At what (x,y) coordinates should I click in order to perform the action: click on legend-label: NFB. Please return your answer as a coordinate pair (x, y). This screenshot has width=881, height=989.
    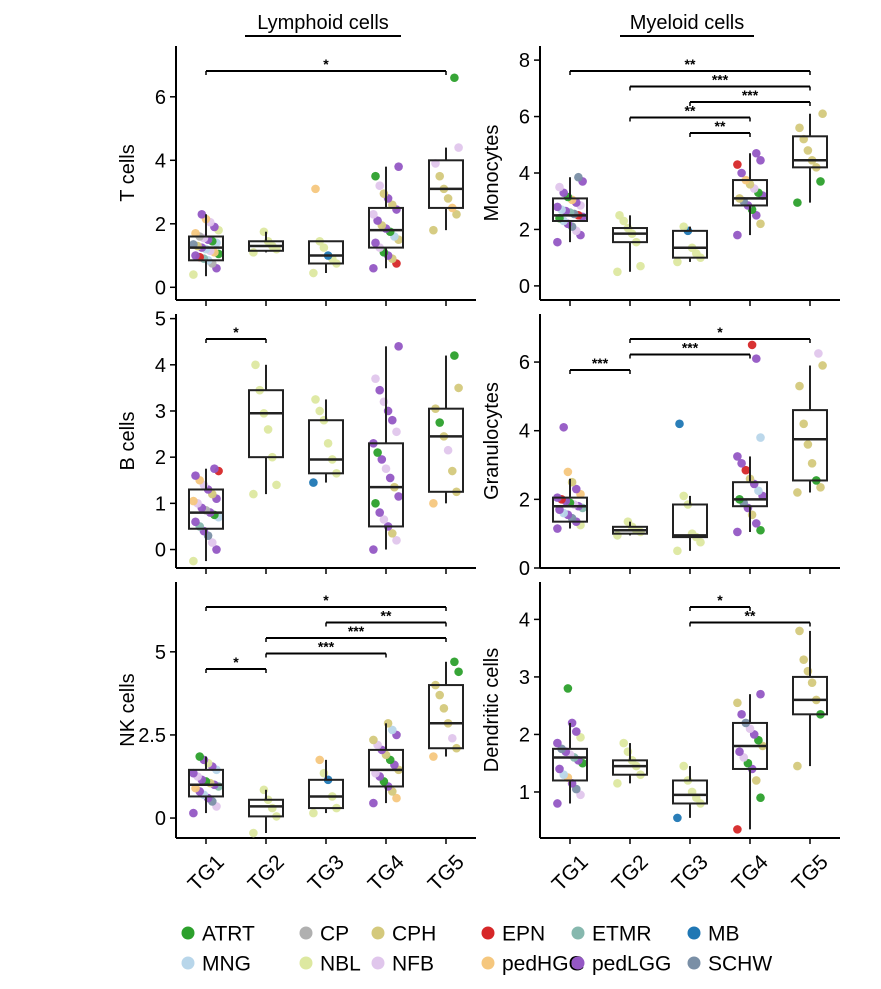
    Looking at the image, I should click on (413, 964).